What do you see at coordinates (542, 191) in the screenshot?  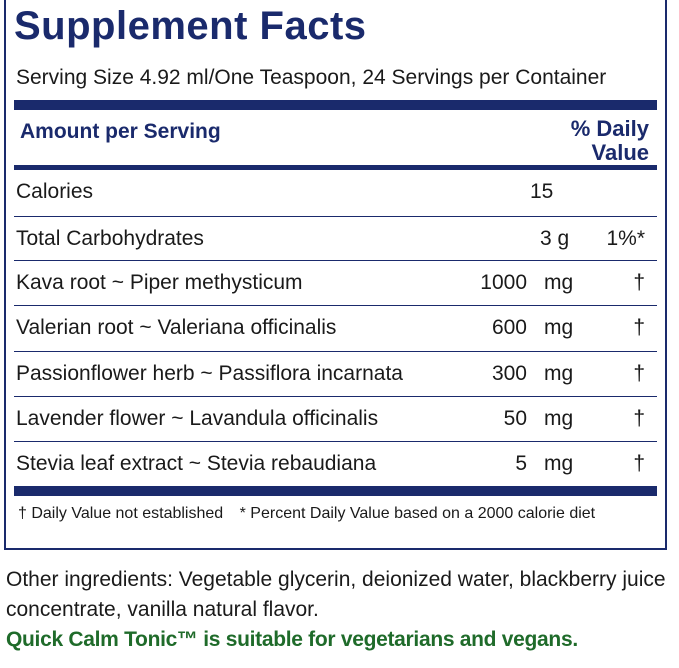 I see `calories-value: 15` at bounding box center [542, 191].